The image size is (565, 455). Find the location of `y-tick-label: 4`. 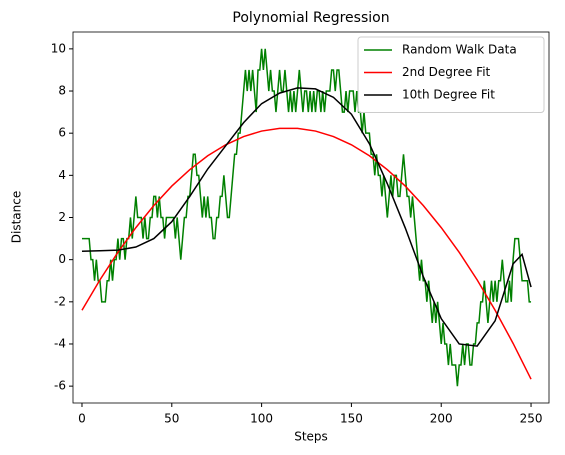

y-tick-label: 4 is located at coordinates (62, 175).